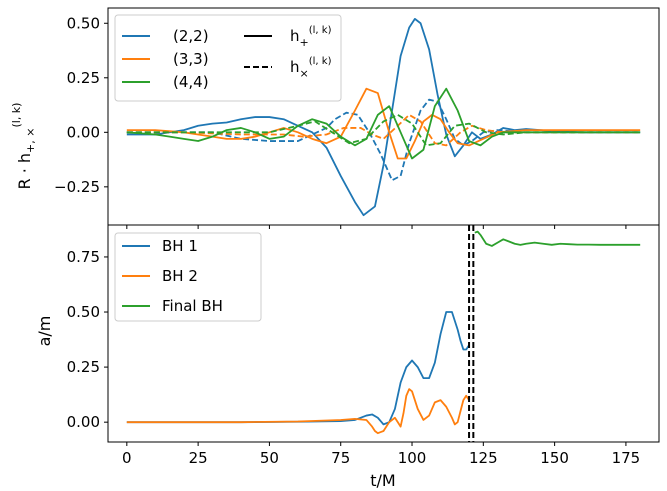 The image size is (667, 491). I want to click on top-legend: (2,2) (3,3) (4,4) h+(l, k) h×(l, k), so click(228, 58).